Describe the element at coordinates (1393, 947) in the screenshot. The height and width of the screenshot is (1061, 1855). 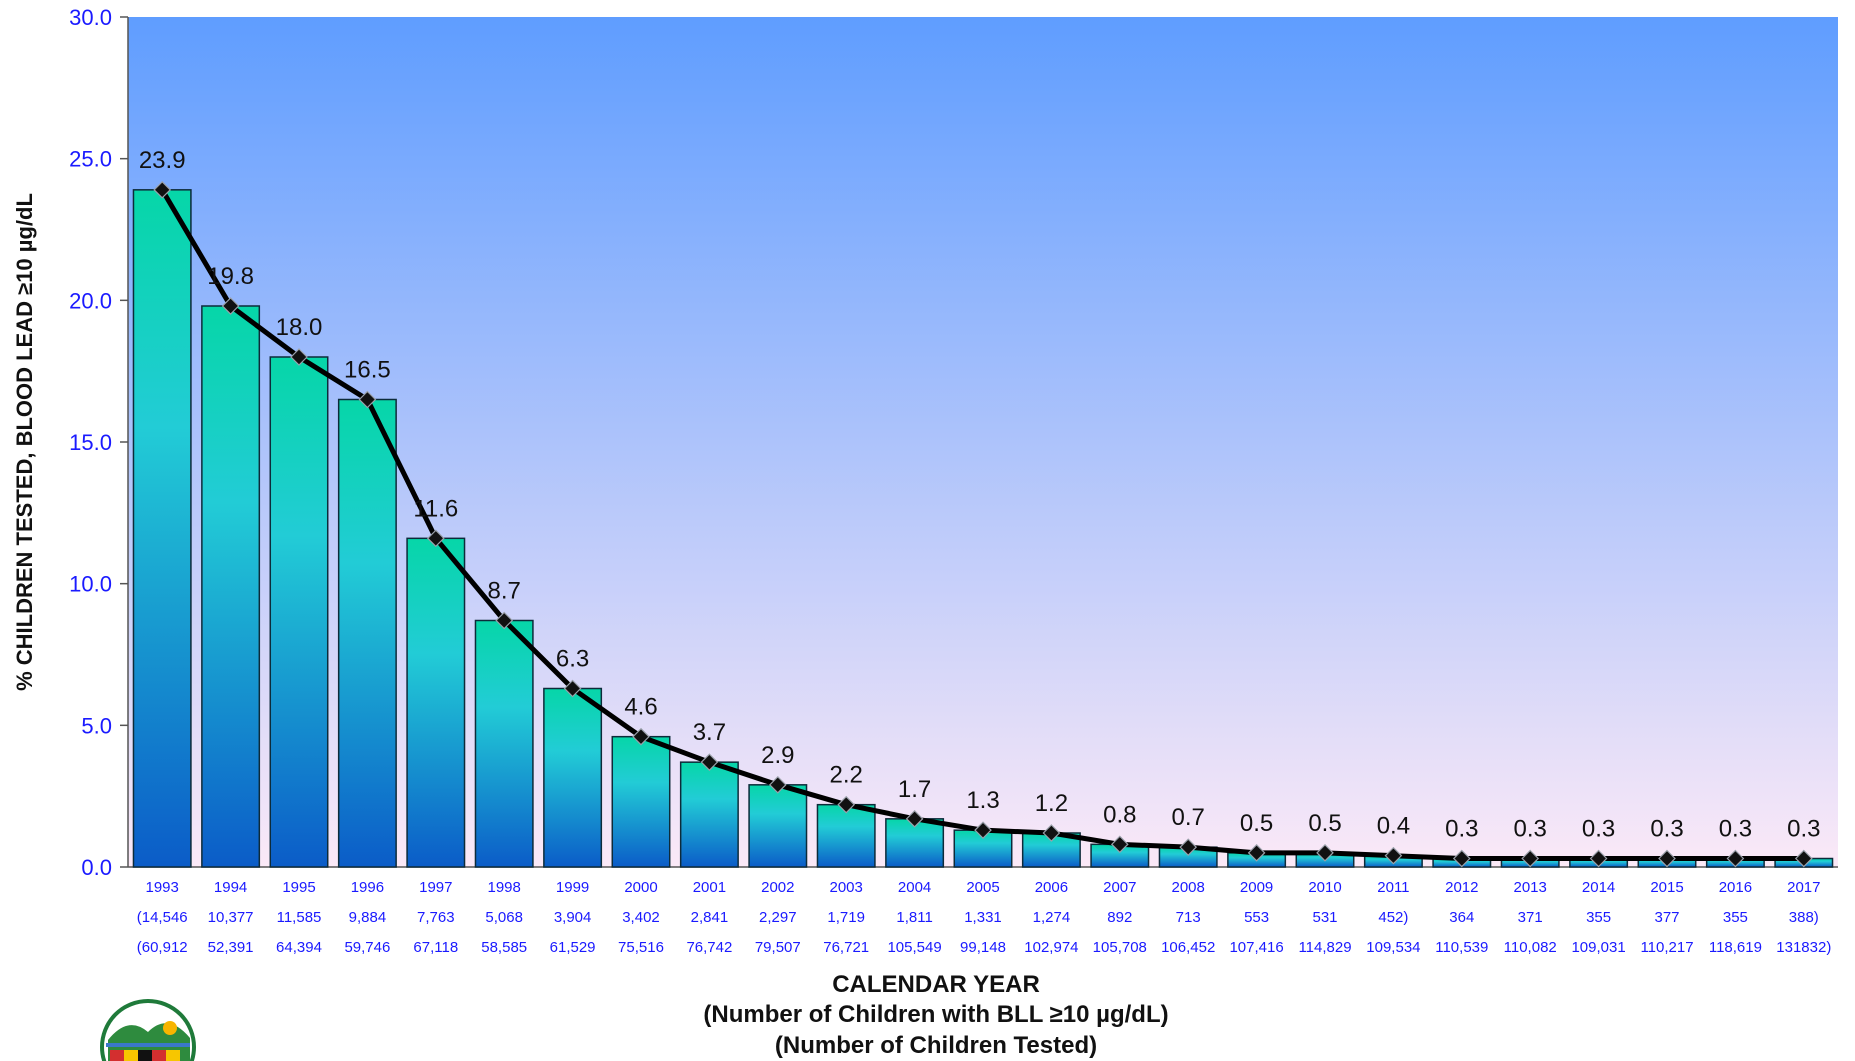
I see `x-tick-tested-2011: 109,534` at that location.